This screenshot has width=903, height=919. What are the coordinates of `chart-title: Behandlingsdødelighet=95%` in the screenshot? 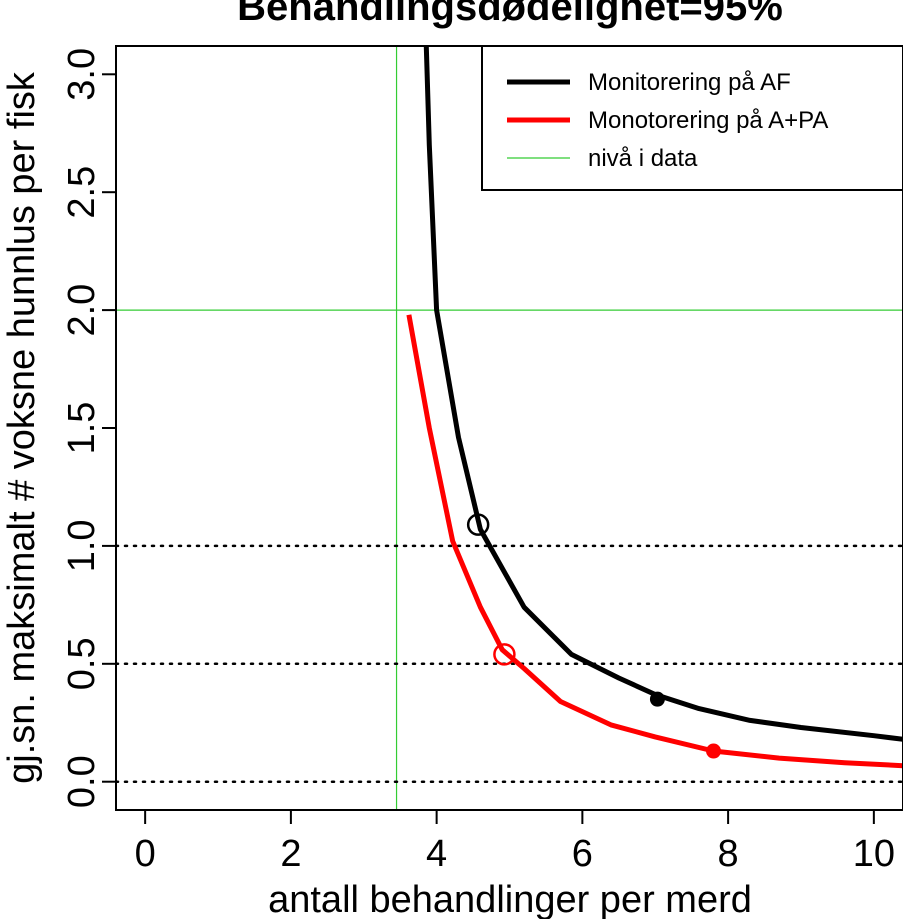 It's located at (510, 14).